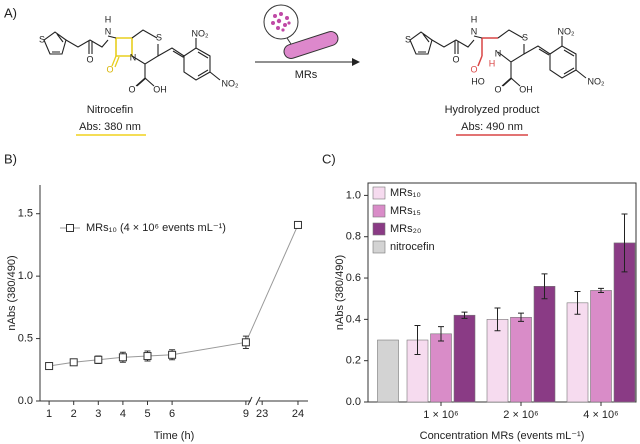  Describe the element at coordinates (123, 414) in the screenshot. I see `x-tick-label: 4` at that location.